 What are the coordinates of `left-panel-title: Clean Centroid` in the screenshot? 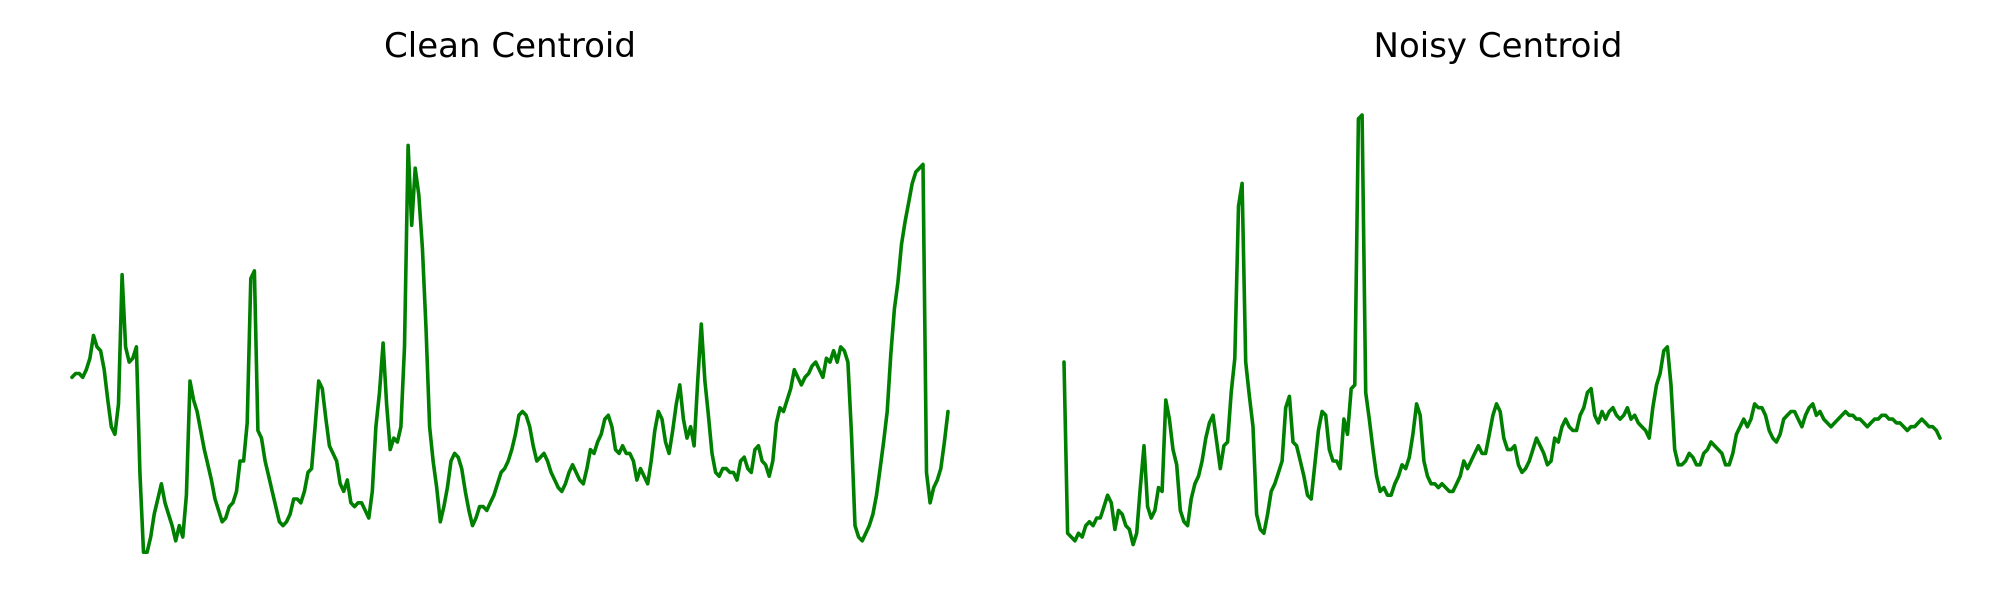 It's located at (510, 46).